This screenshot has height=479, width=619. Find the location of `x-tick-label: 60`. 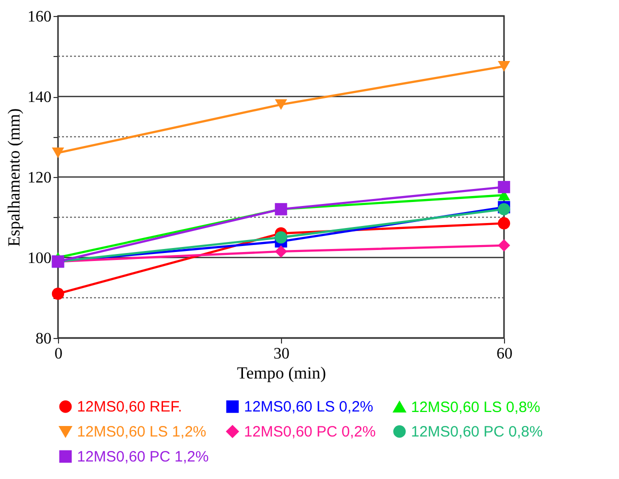

x-tick-label: 60 is located at coordinates (504, 354).